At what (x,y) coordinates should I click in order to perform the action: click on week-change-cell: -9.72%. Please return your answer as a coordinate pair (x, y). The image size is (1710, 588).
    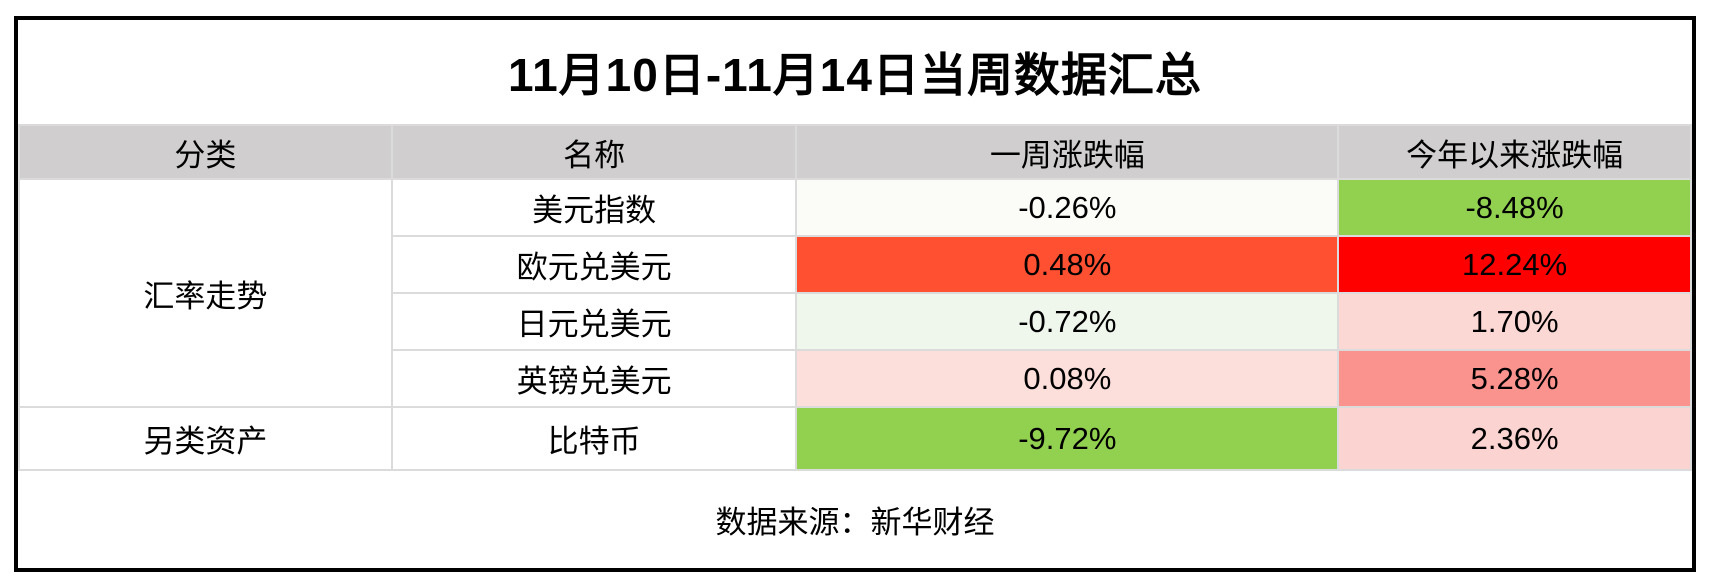
    Looking at the image, I should click on (1067, 438).